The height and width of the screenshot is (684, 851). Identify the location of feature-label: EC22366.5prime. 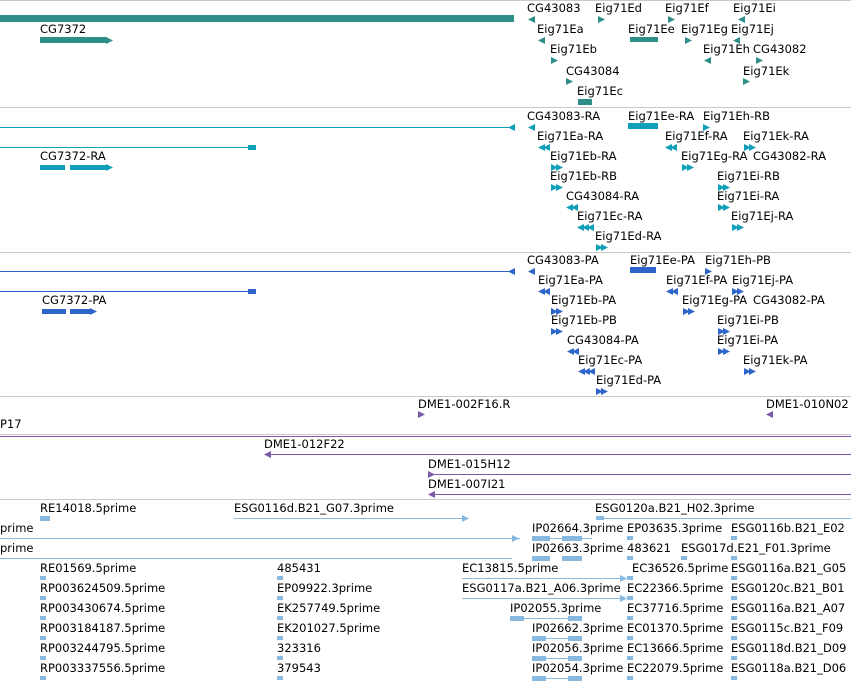
(675, 588).